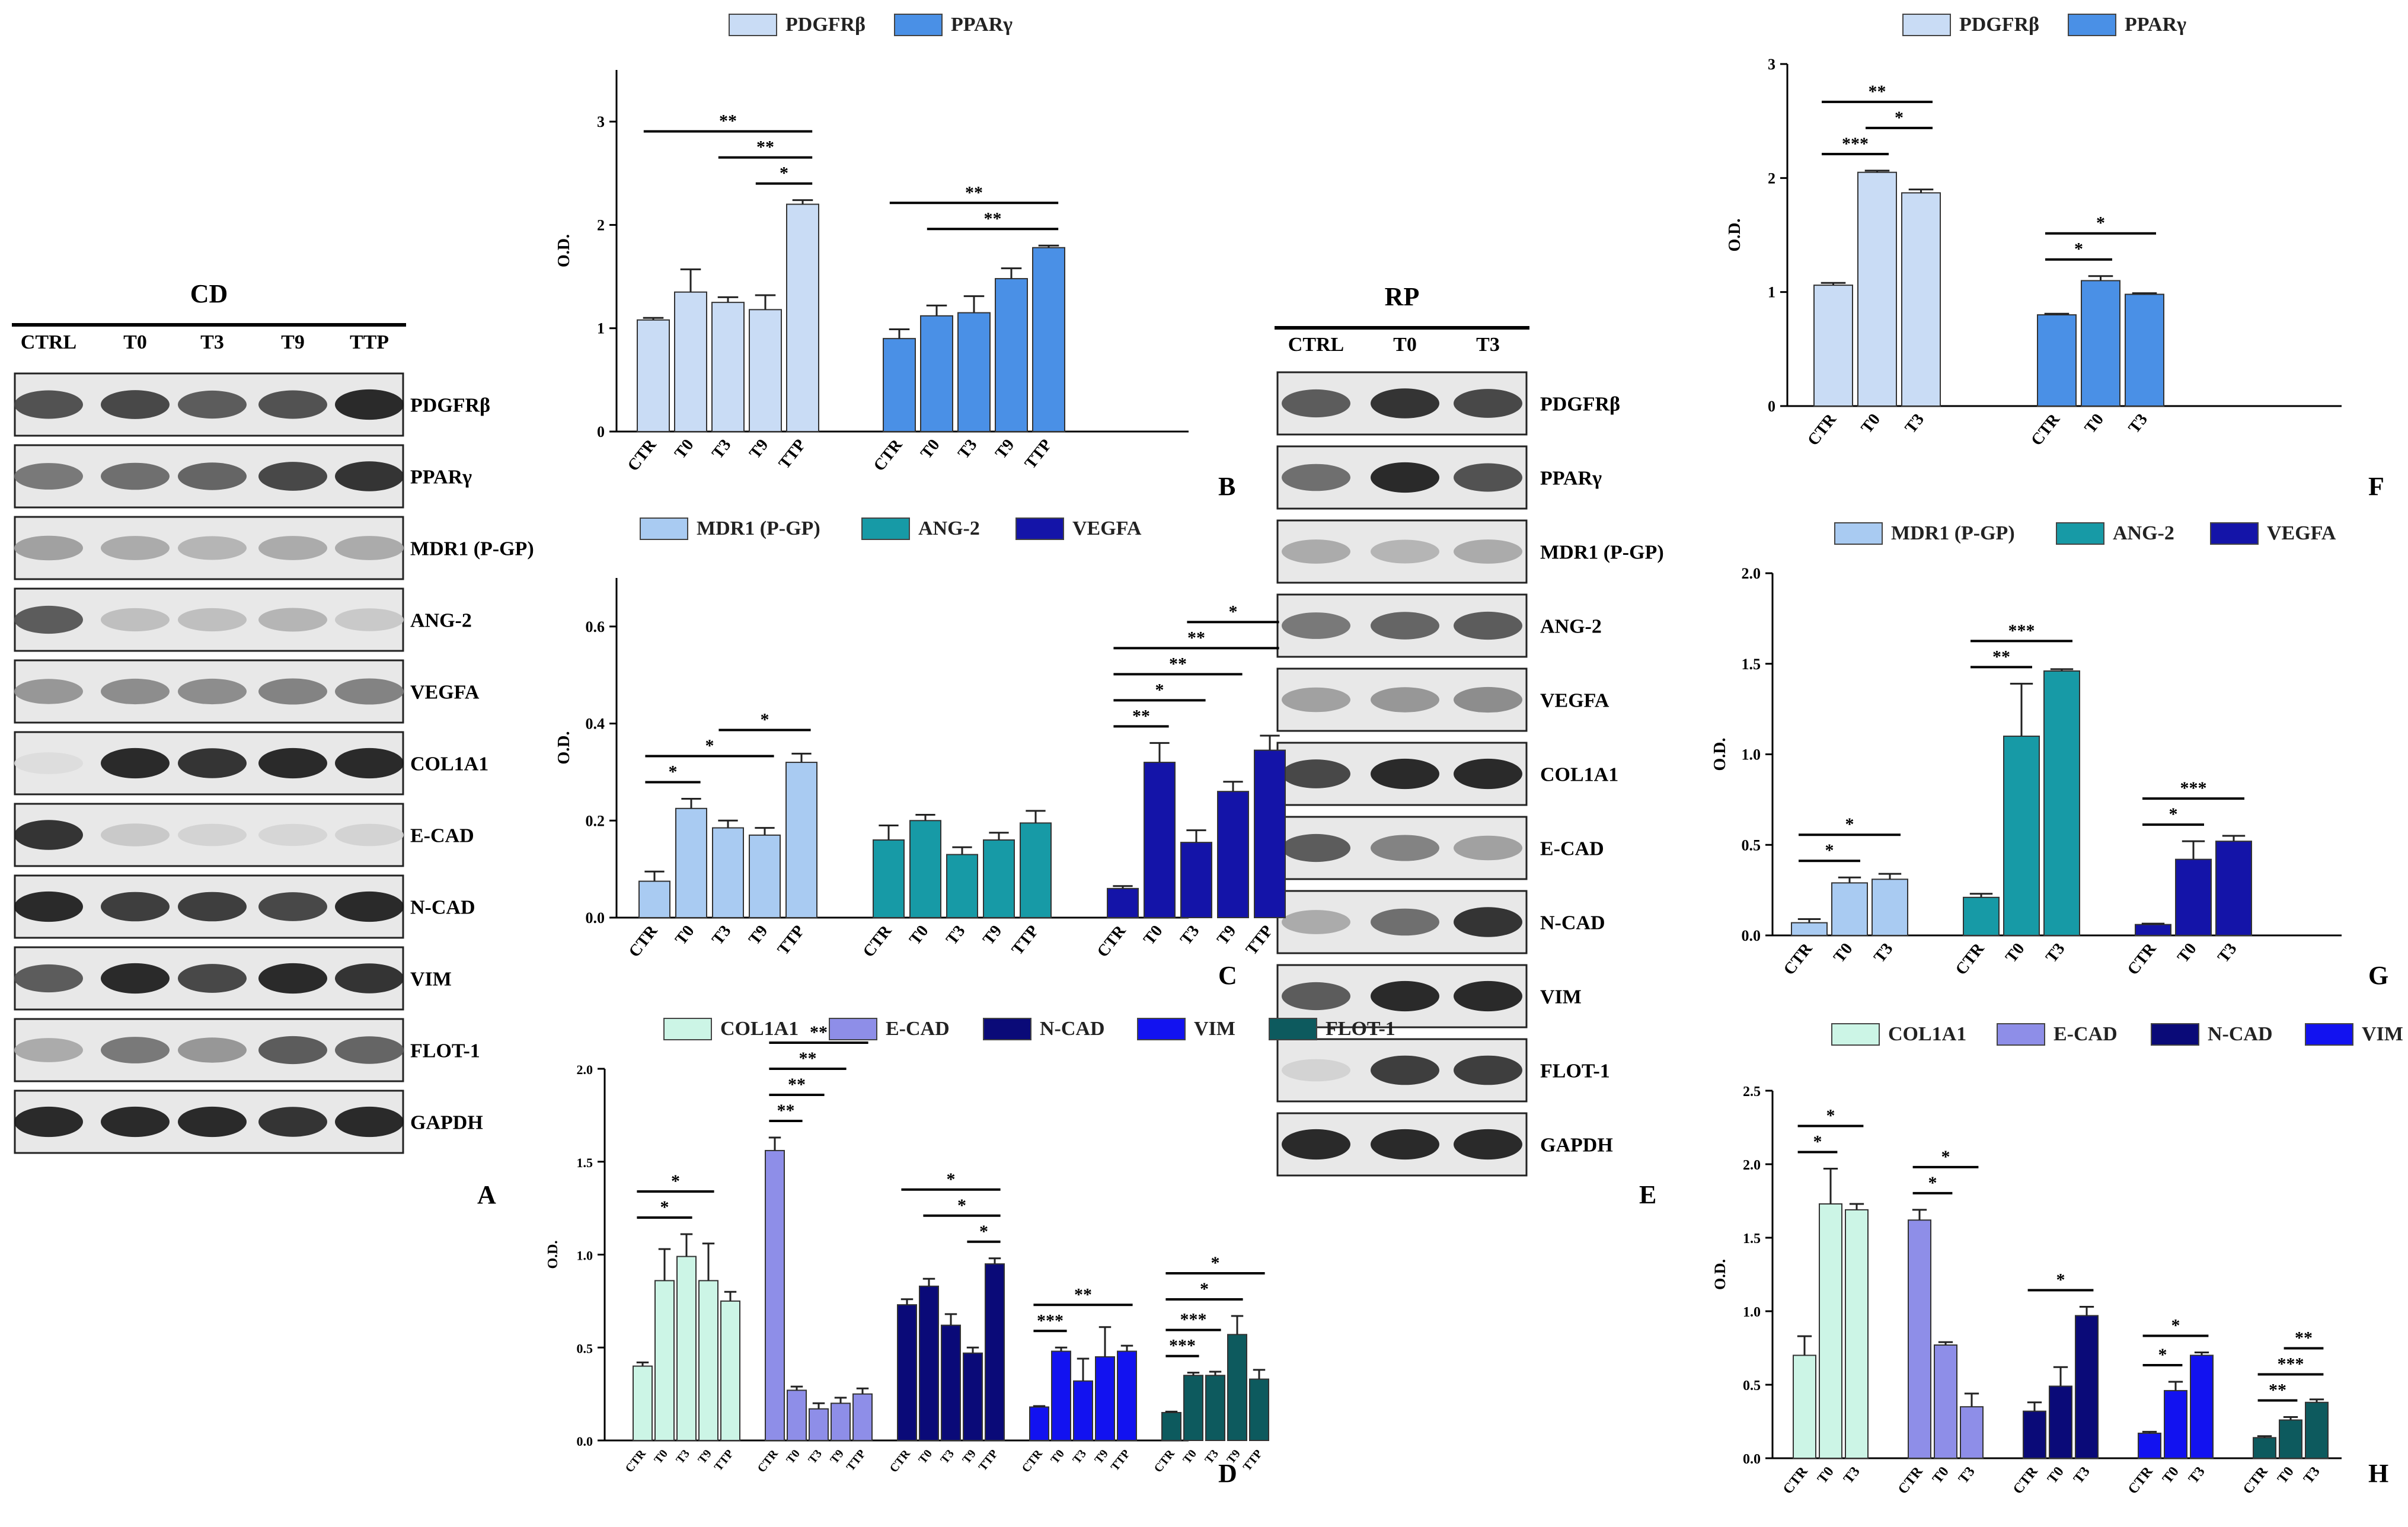  What do you see at coordinates (1571, 479) in the screenshot?
I see `blot-row-label: PPARγ` at bounding box center [1571, 479].